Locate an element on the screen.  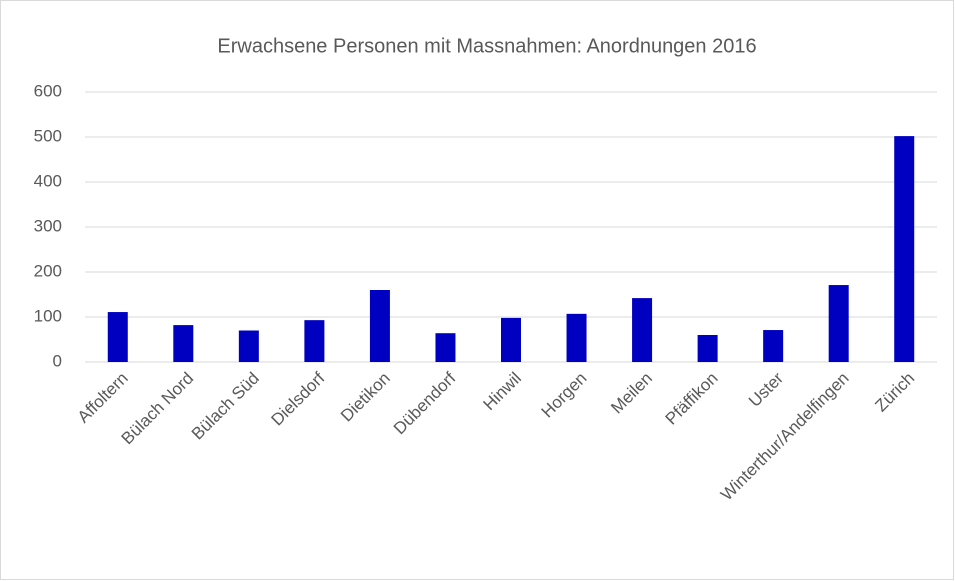
y-tick-label: 600 is located at coordinates (48, 90).